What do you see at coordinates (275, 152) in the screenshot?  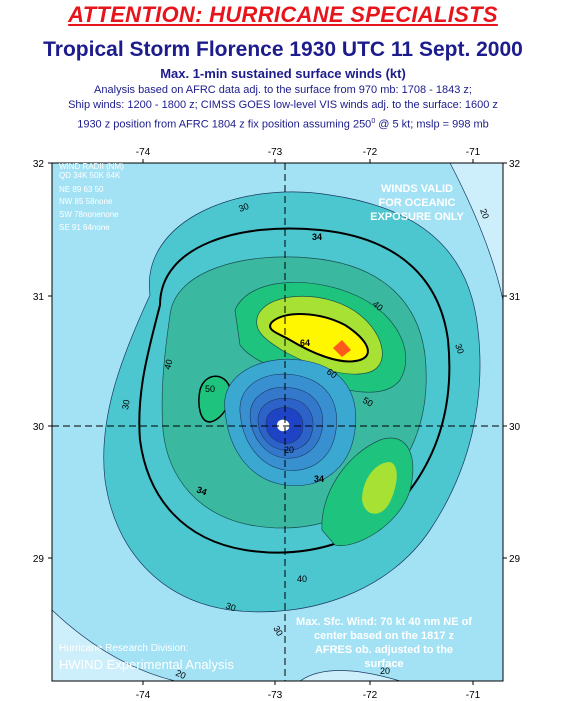 I see `lon-label-top-2: -73` at bounding box center [275, 152].